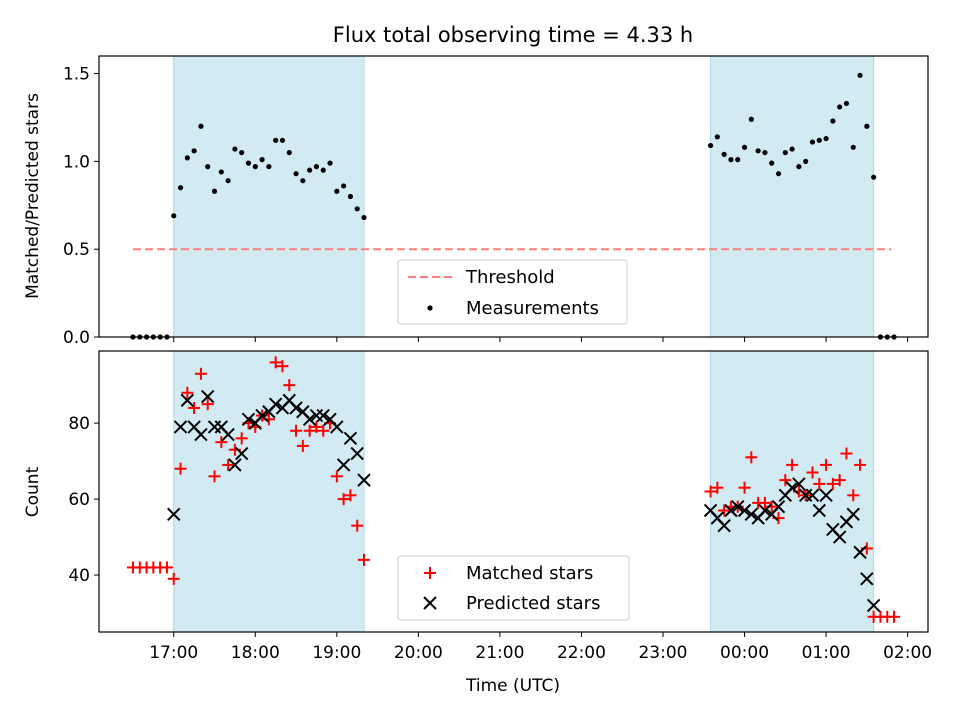 The image size is (960, 720). I want to click on bottom-y-tick-label: 80, so click(79, 424).